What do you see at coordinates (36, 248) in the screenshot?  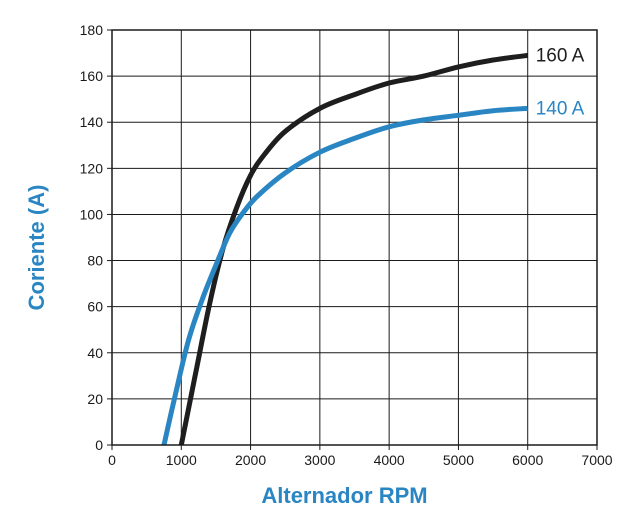 I see `y-axis-title: Coriente (A)` at bounding box center [36, 248].